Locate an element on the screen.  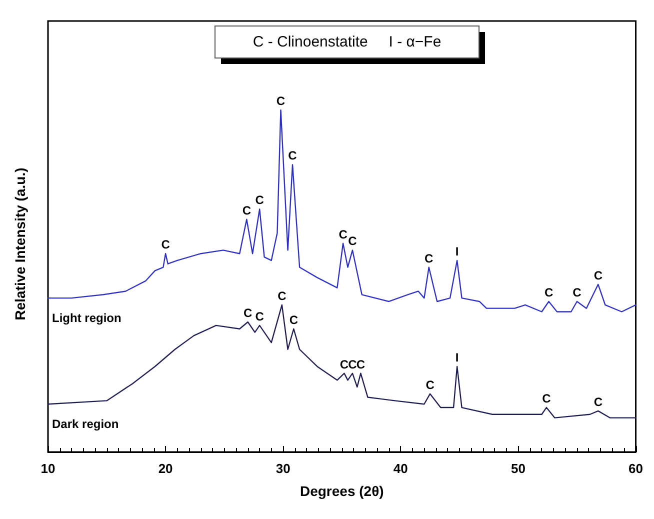
x-tick-label: 30 is located at coordinates (283, 468).